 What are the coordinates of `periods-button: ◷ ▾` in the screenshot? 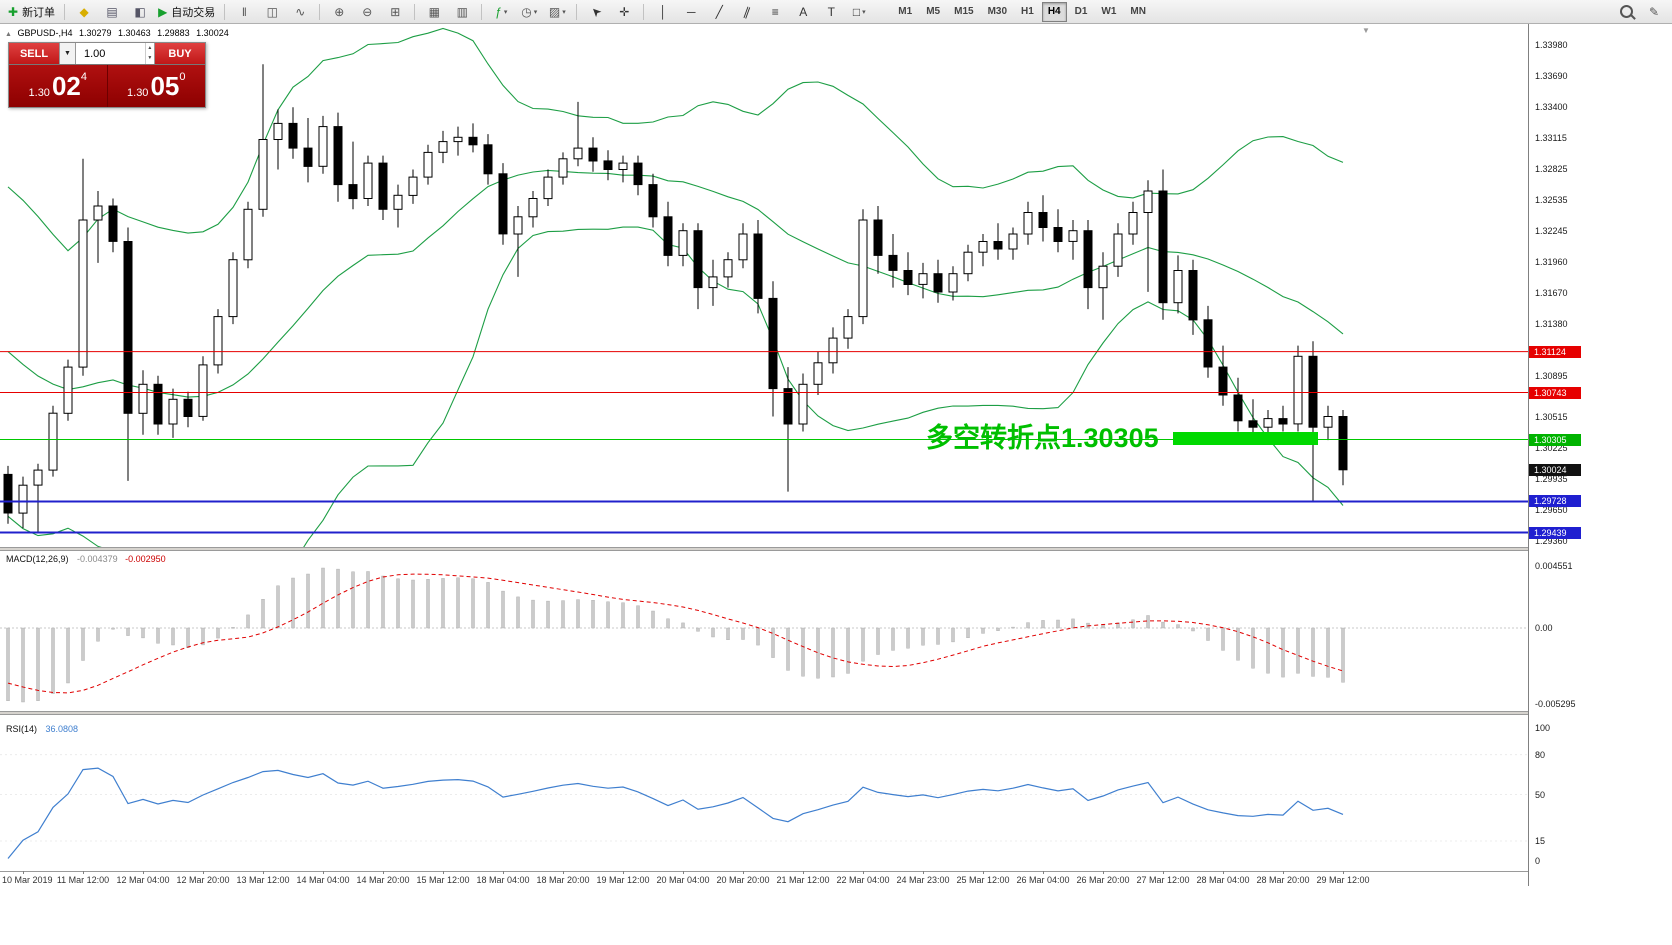 It's located at (529, 12).